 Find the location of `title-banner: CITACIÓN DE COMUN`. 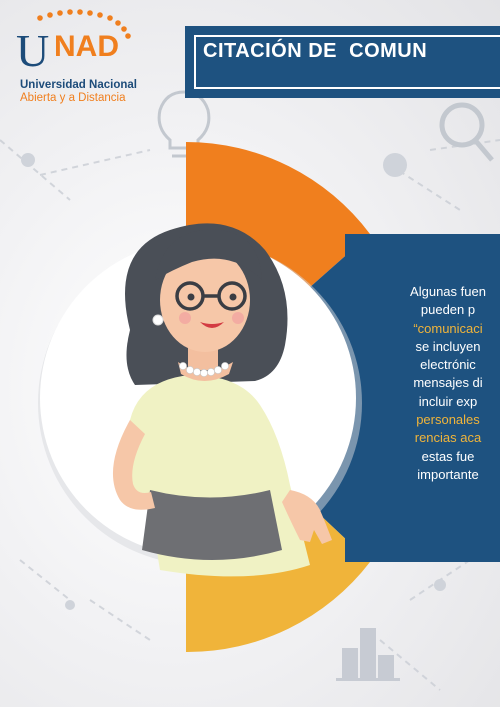

title-banner: CITACIÓN DE COMUN is located at coordinates (342, 62).